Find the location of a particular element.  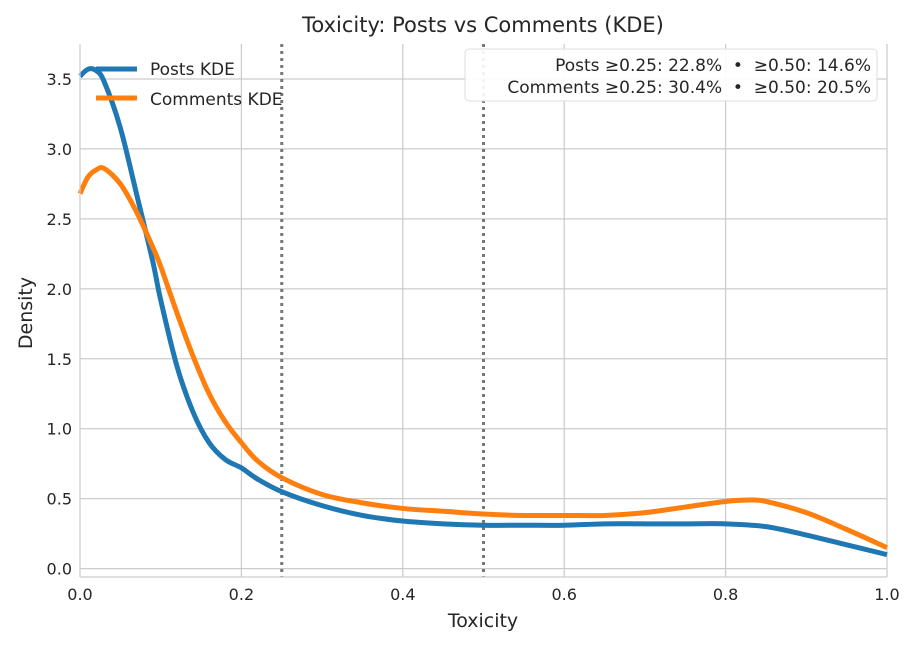

x-tick-label: 0.0 is located at coordinates (79, 594).